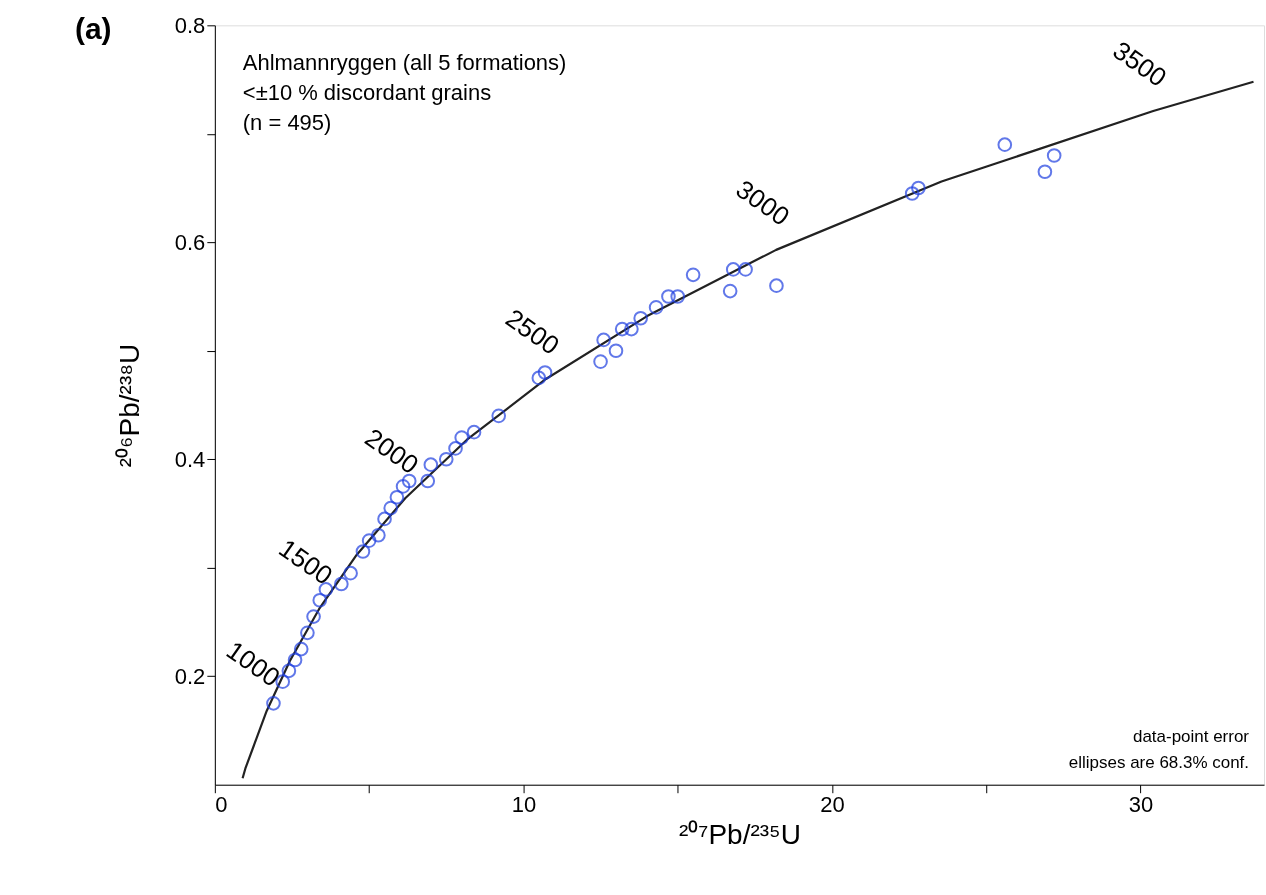 The width and height of the screenshot is (1266, 895). Describe the element at coordinates (129, 405) in the screenshot. I see `y-axis-title: ²⁰⁶Pb/²³⁸U` at that location.